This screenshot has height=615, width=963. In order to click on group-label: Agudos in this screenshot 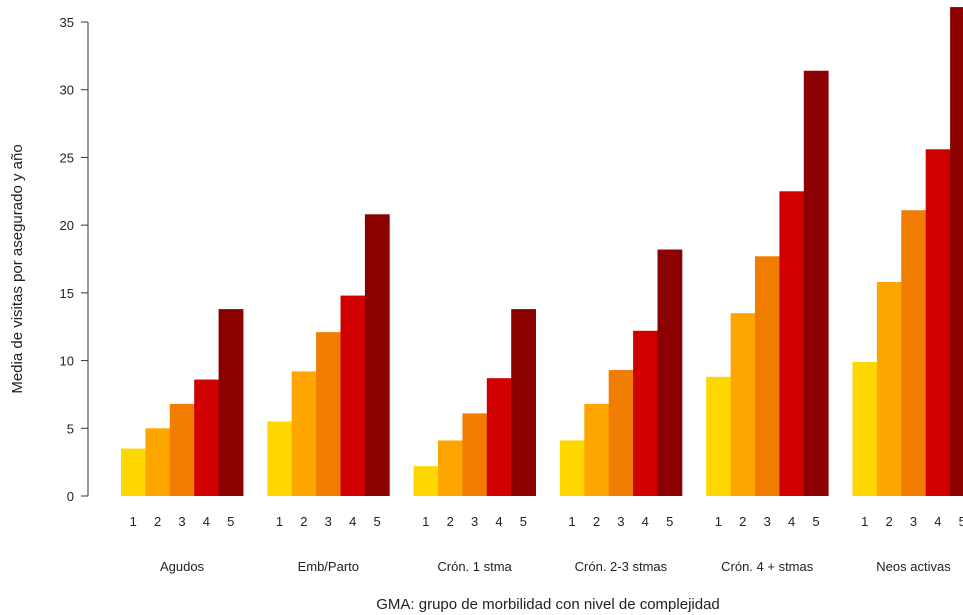, I will do `click(182, 566)`.